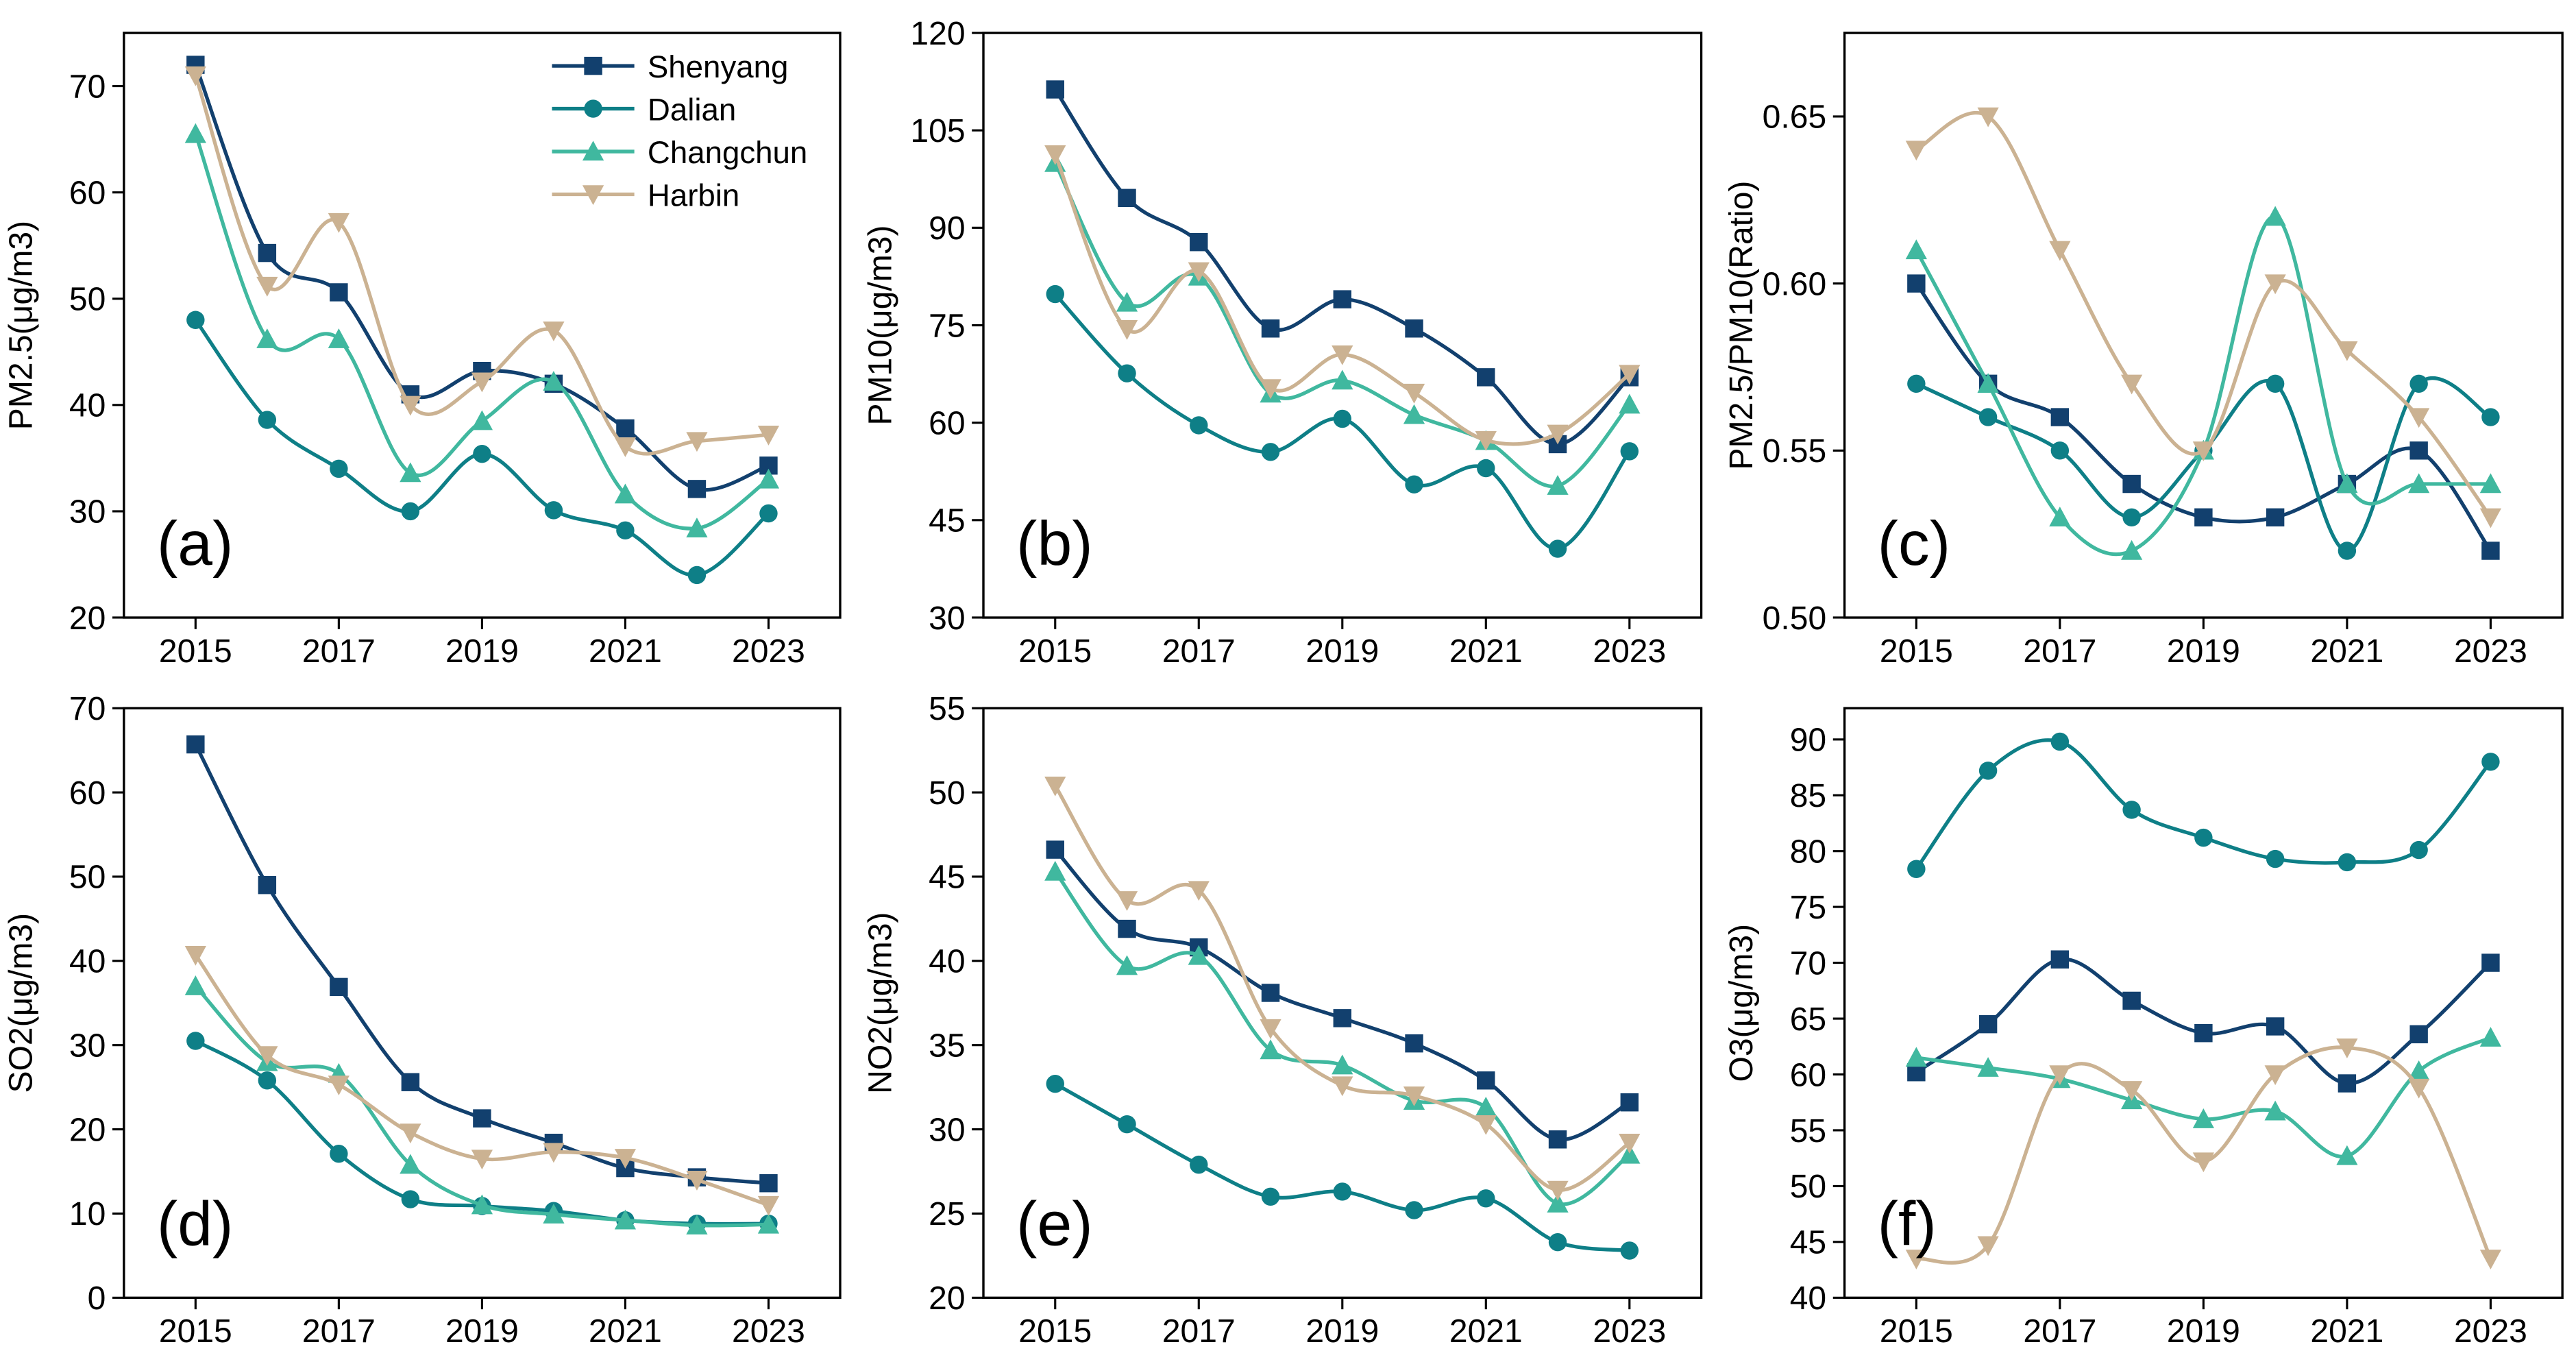 This screenshot has width=2576, height=1362. Describe the element at coordinates (1742, 325) in the screenshot. I see `y-axis-label: PM2.5/PM10(Ratio)` at that location.